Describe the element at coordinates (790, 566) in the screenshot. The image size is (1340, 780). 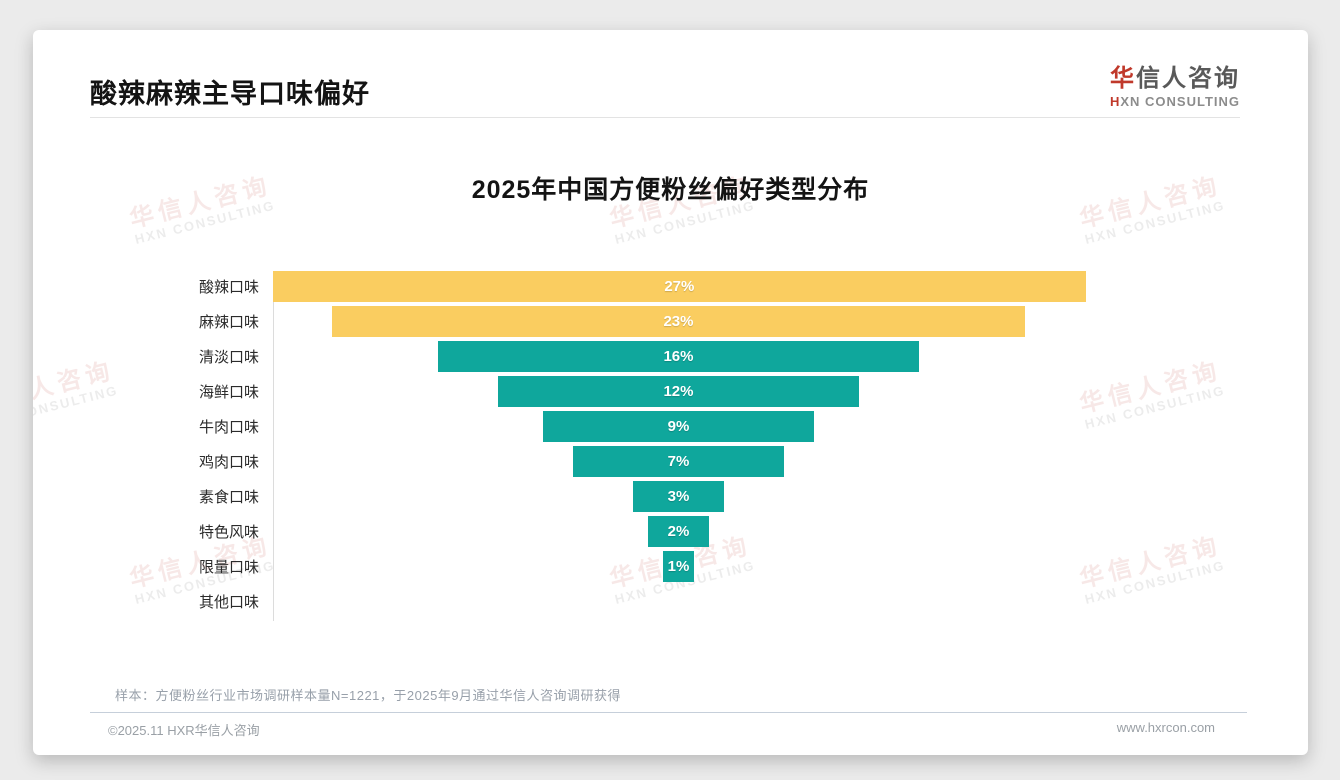
I see `bar-area: 1%` at that location.